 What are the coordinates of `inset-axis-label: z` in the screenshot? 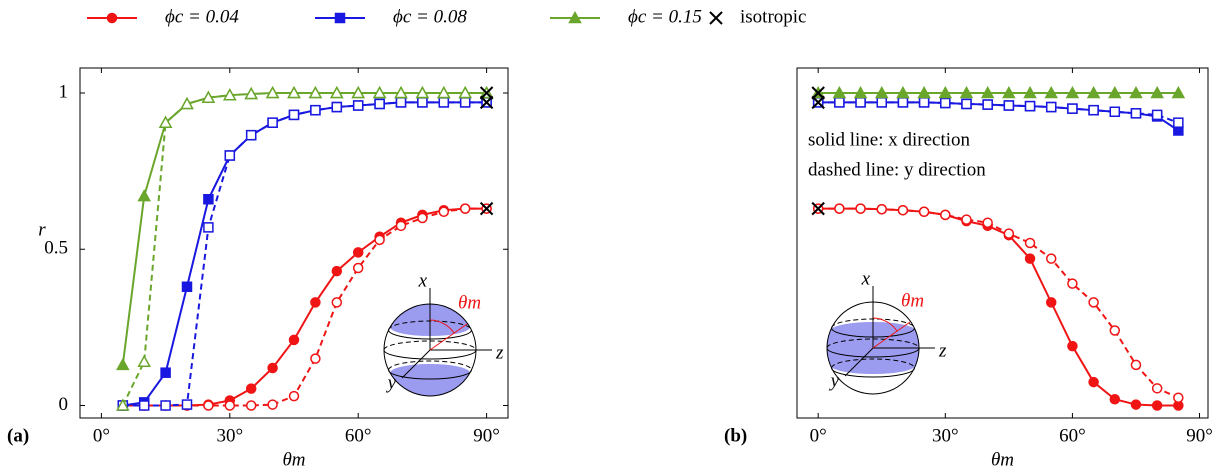 It's located at (942, 350).